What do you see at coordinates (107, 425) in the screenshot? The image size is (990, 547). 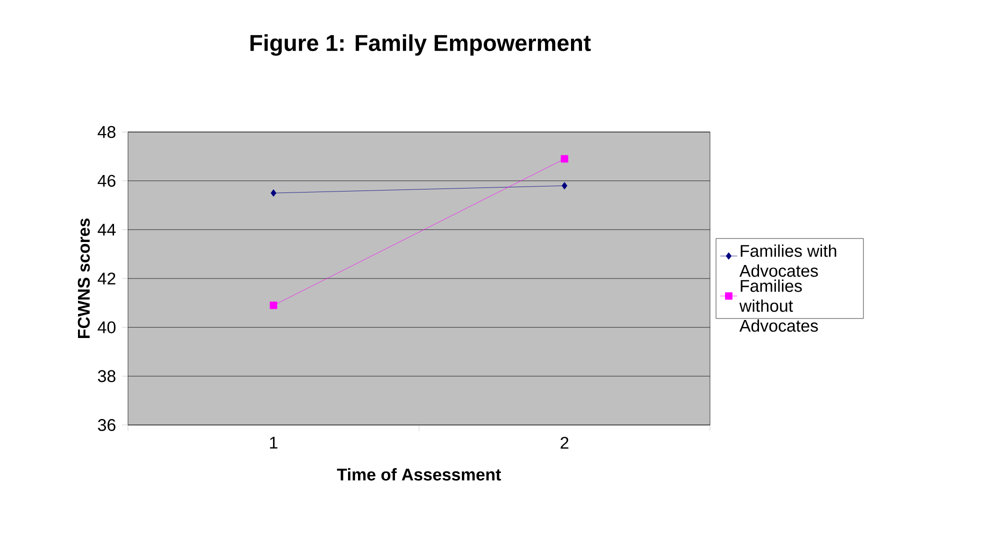 I see `y-tick-label: 36` at bounding box center [107, 425].